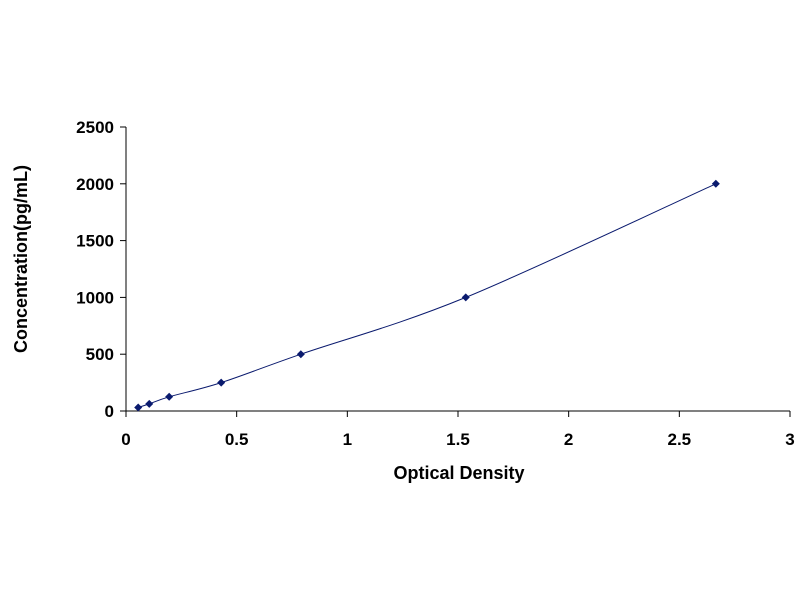 The height and width of the screenshot is (600, 800). What do you see at coordinates (458, 473) in the screenshot?
I see `x-axis-title: Optical Density` at bounding box center [458, 473].